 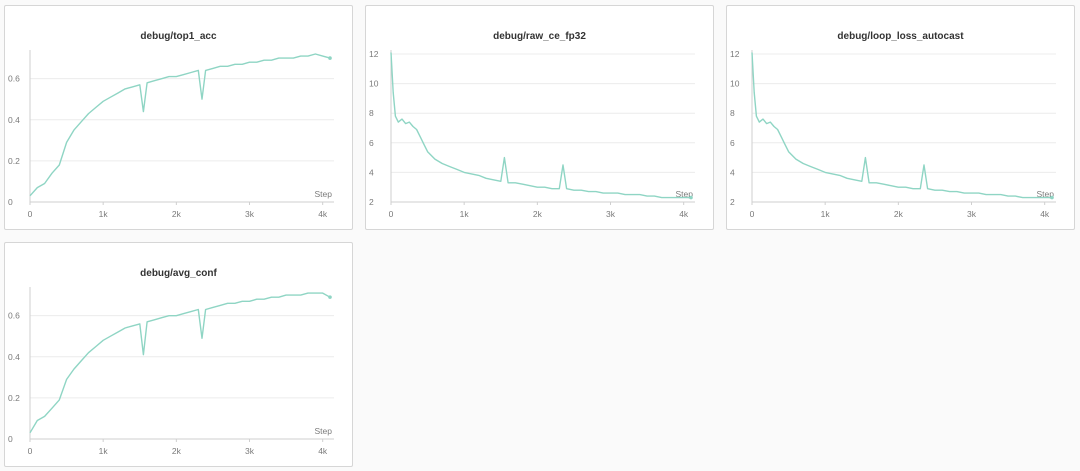 What do you see at coordinates (539, 36) in the screenshot?
I see `chart-title: debug/raw_ce_fp32` at bounding box center [539, 36].